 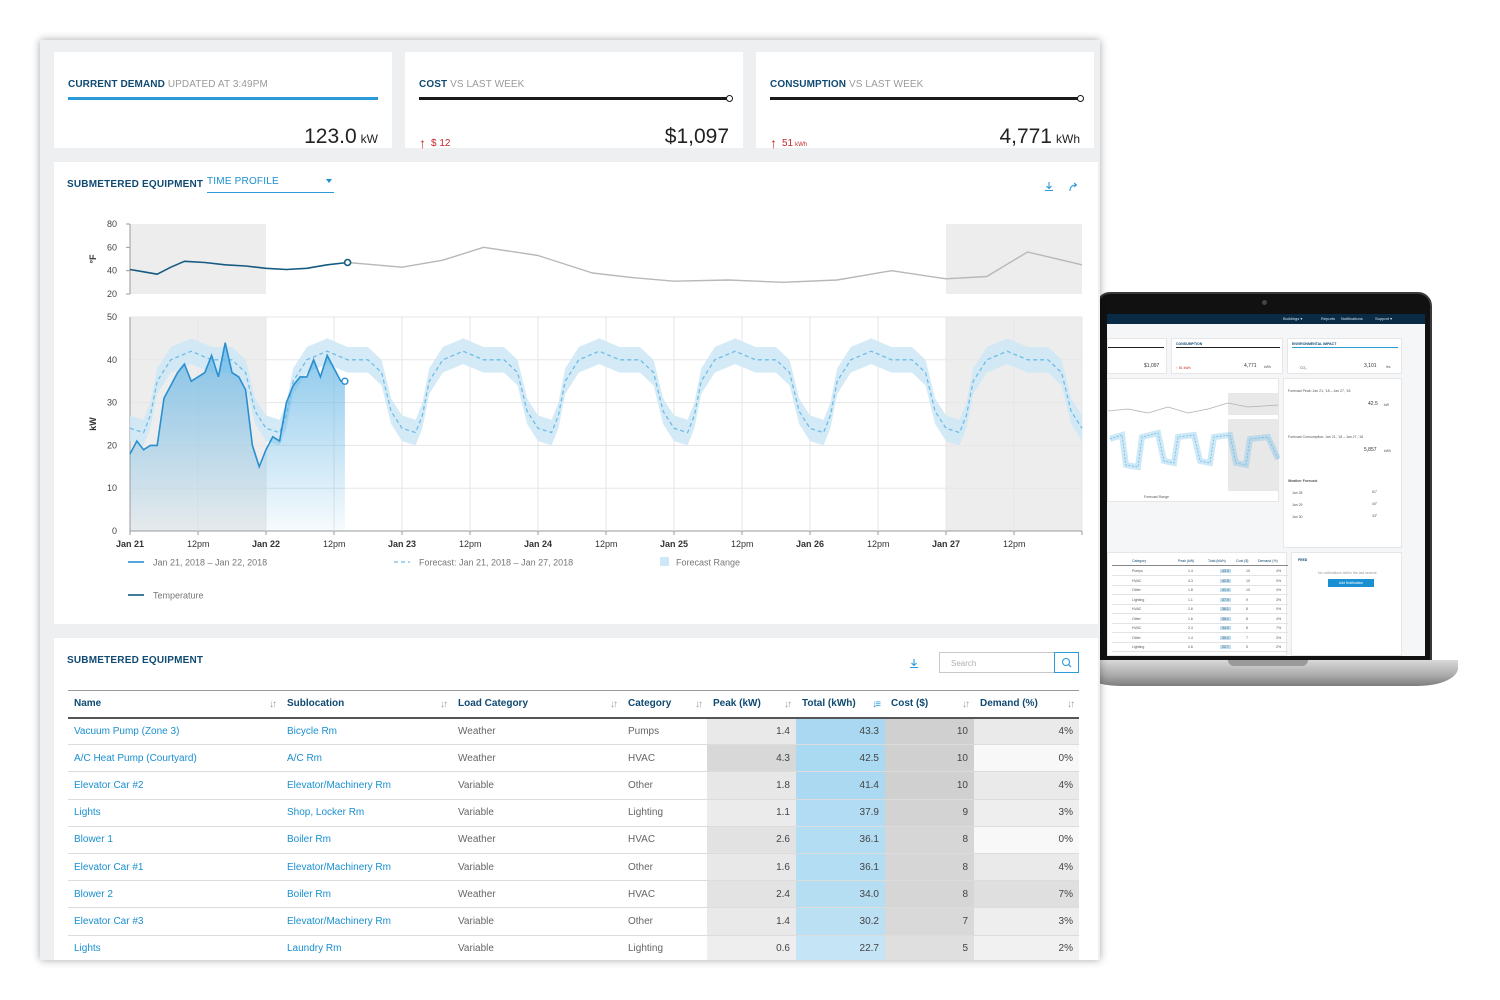 I want to click on demand-y-tick-label: 10, so click(x=112, y=488).